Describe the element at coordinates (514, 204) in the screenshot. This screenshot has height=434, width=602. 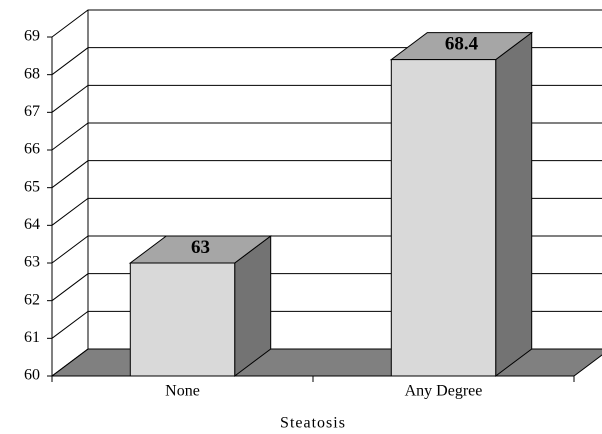
I see `bar-side` at that location.